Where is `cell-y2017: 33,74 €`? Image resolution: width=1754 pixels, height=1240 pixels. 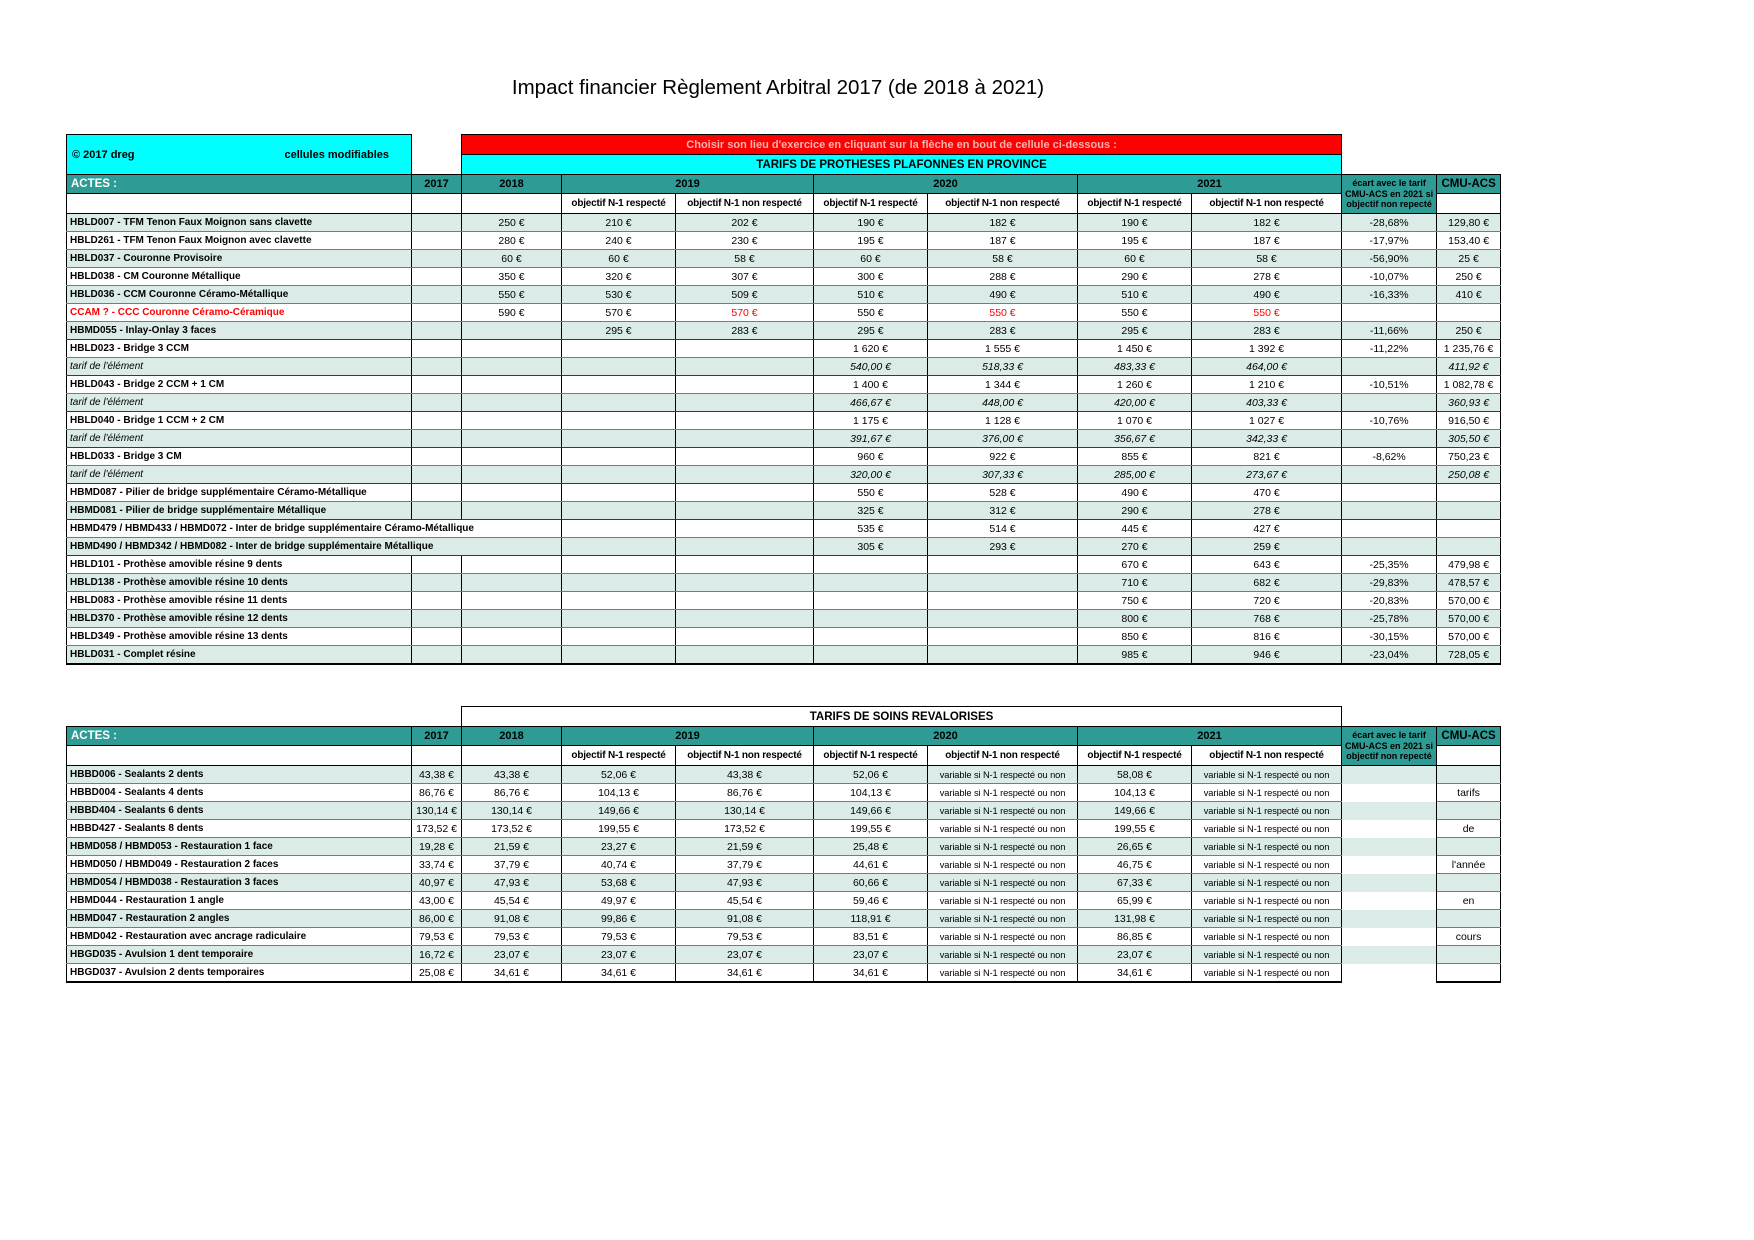
cell-y2017: 33,74 € is located at coordinates (436, 864).